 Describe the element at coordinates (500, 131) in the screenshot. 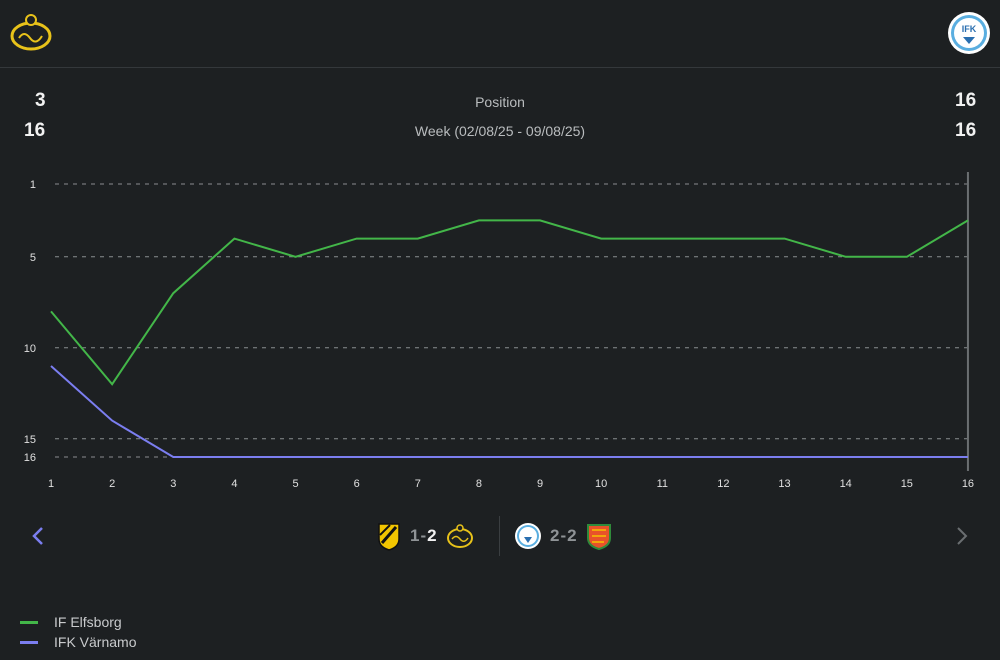

I see `chart-subtitle: Week (02/08/25 - 09/08/25)` at that location.